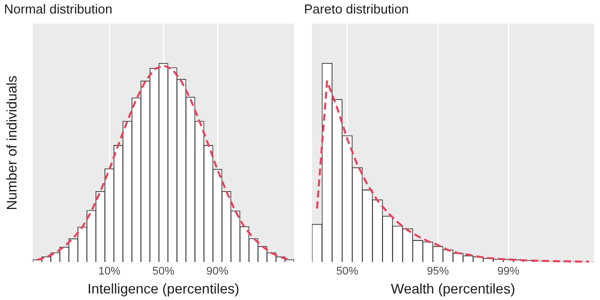 The height and width of the screenshot is (300, 600). I want to click on x-axis-title: Wealth (percentiles), so click(453, 288).